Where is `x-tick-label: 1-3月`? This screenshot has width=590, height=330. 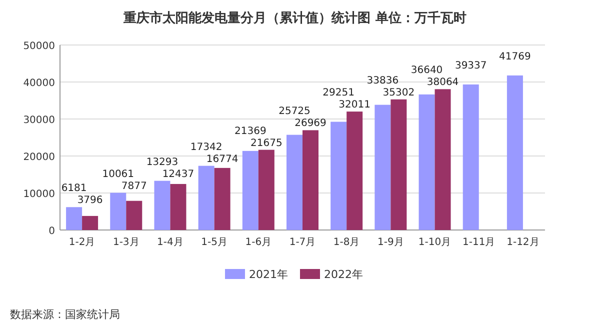 x-tick-label: 1-3月 is located at coordinates (126, 242).